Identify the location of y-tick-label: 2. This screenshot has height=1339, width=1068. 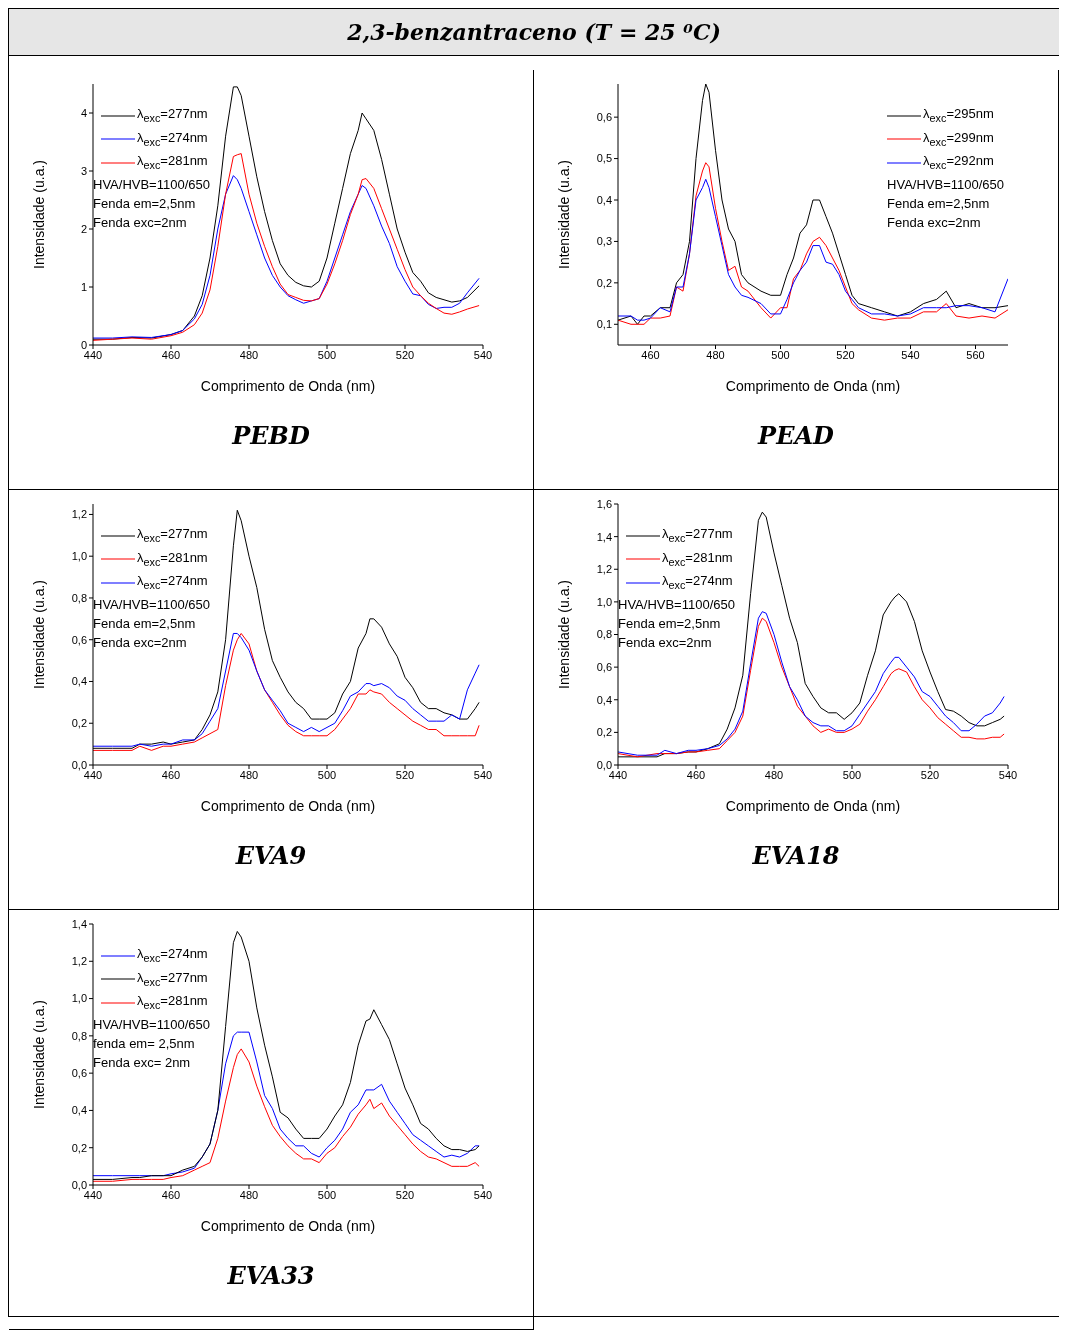
(83, 228).